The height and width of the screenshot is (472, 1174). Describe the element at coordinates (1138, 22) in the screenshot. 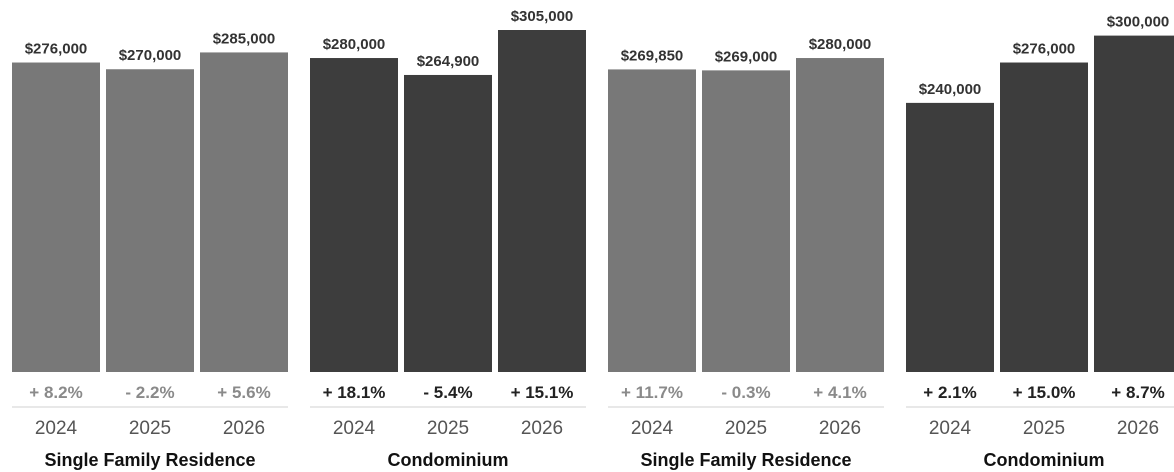

I see `value-label: $300,000` at that location.